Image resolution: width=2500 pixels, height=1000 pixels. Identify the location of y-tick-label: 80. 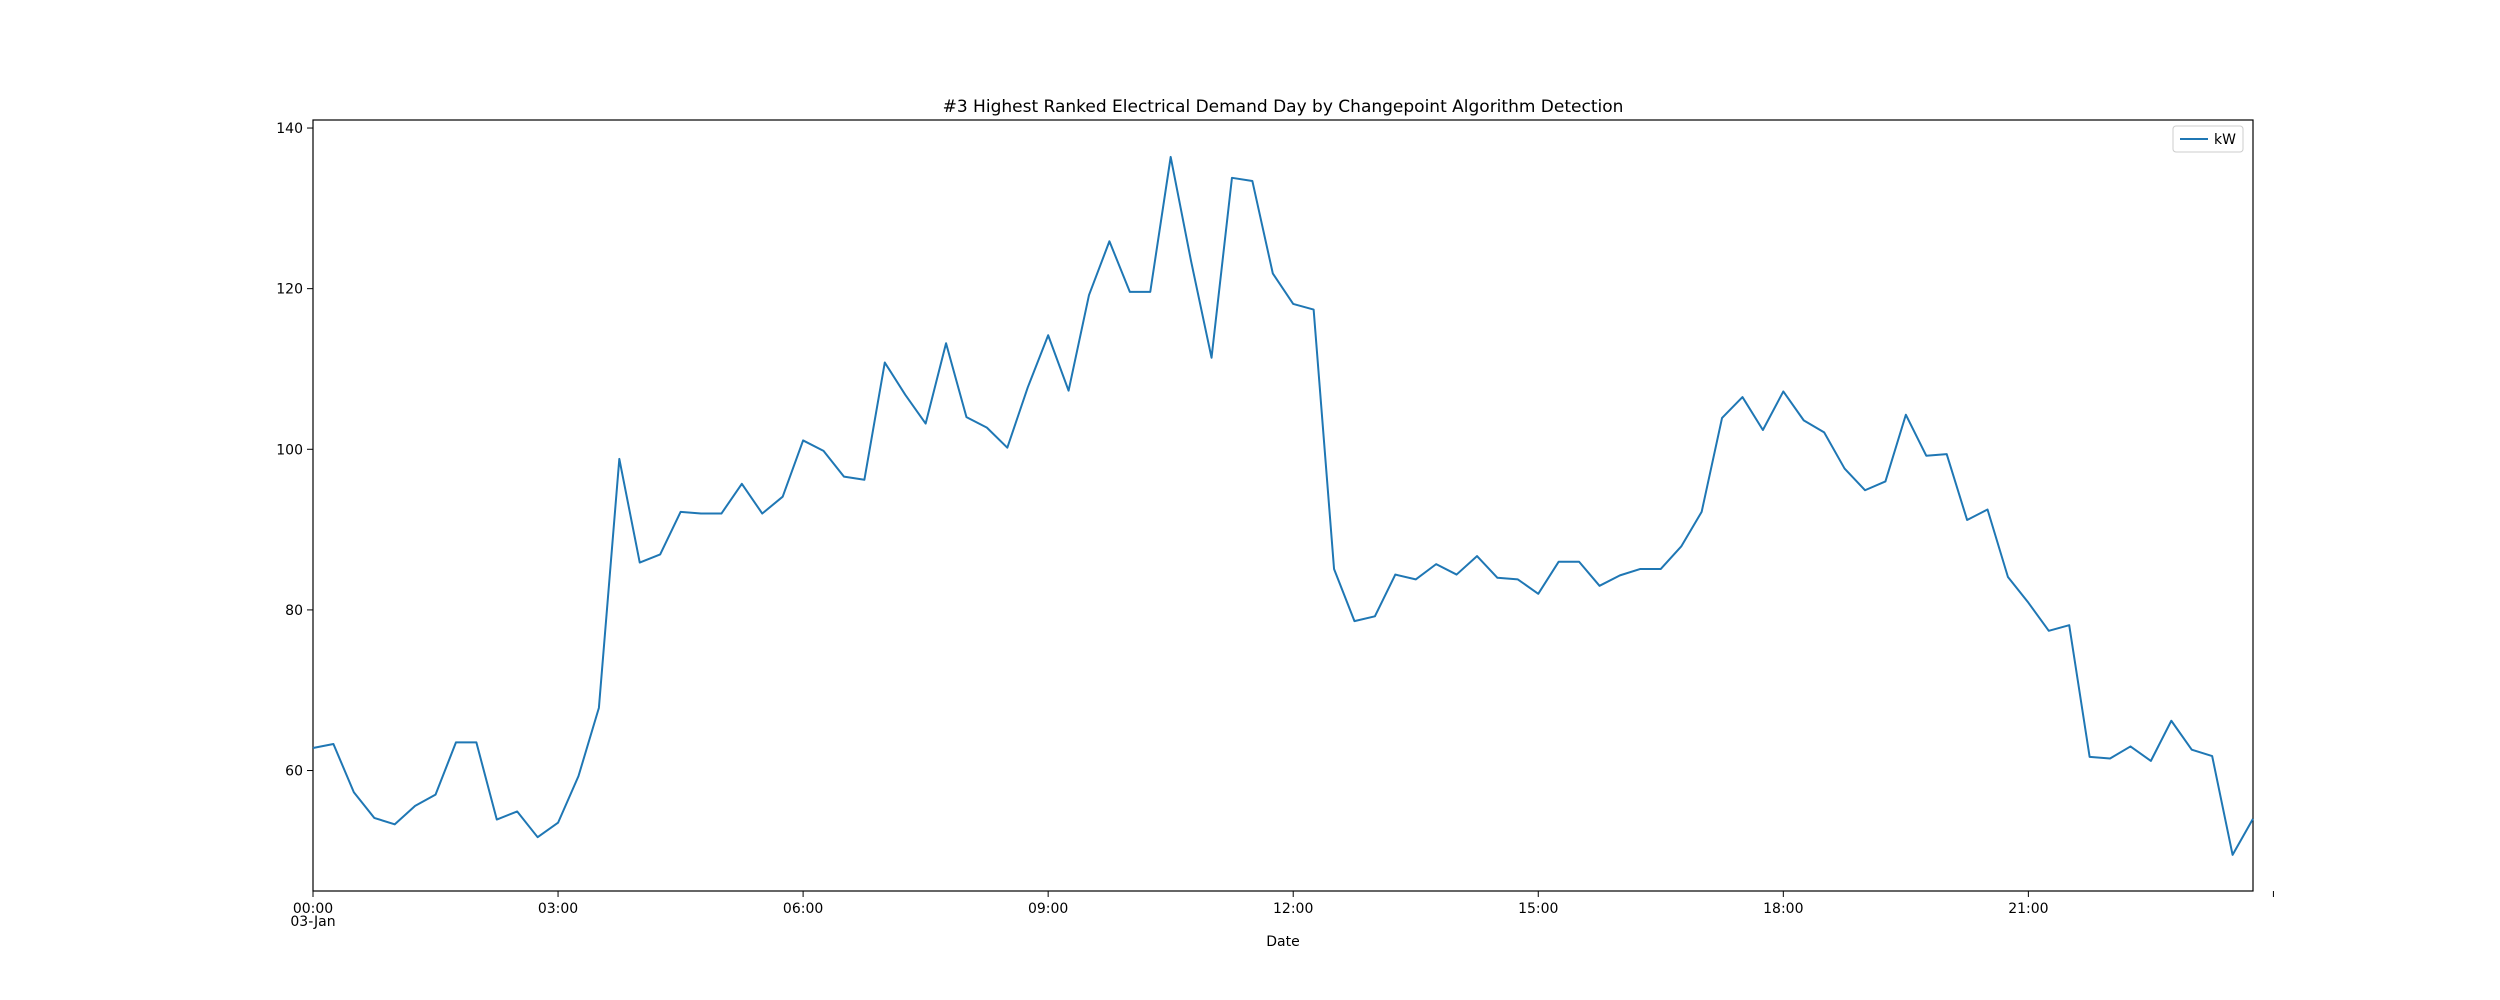
(294, 611).